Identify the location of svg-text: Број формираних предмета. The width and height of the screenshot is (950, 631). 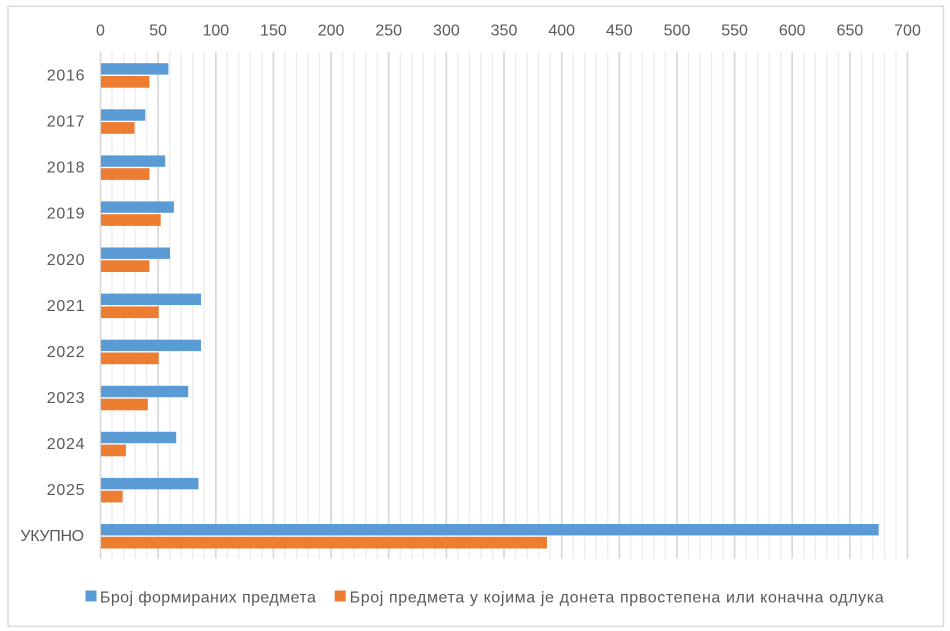
(208, 597).